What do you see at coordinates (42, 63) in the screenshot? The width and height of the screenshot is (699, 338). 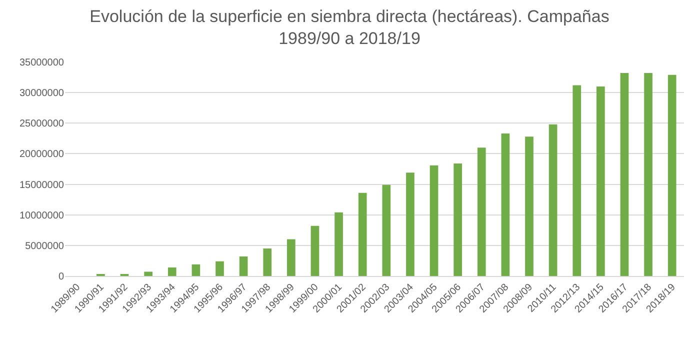 I see `y-tick-label: 35000000` at bounding box center [42, 63].